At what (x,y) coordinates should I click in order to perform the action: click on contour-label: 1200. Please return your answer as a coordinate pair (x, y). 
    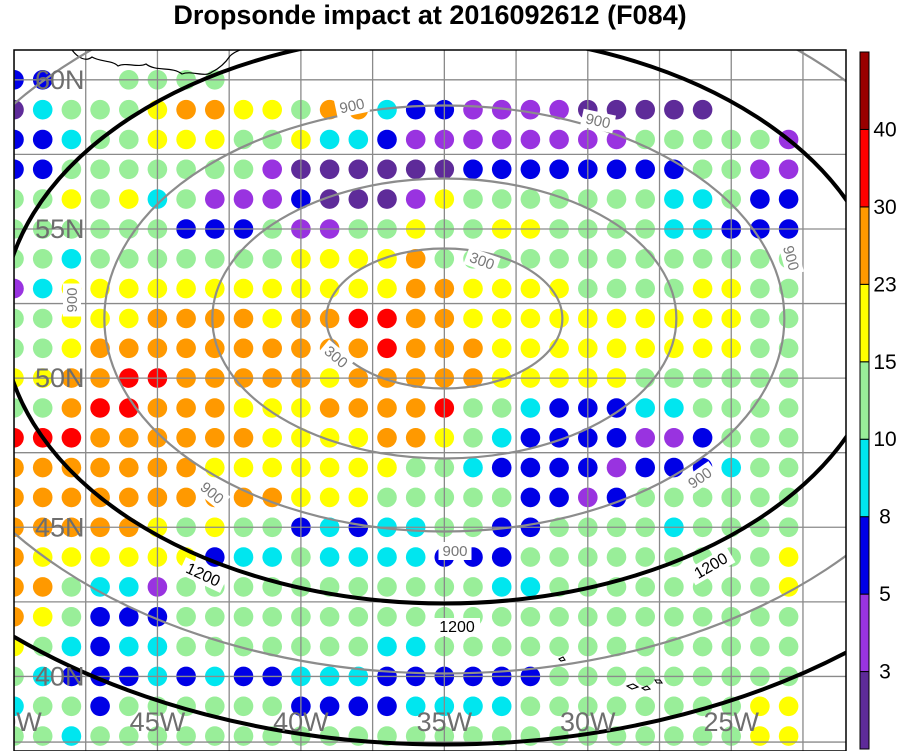
    Looking at the image, I should click on (457, 627).